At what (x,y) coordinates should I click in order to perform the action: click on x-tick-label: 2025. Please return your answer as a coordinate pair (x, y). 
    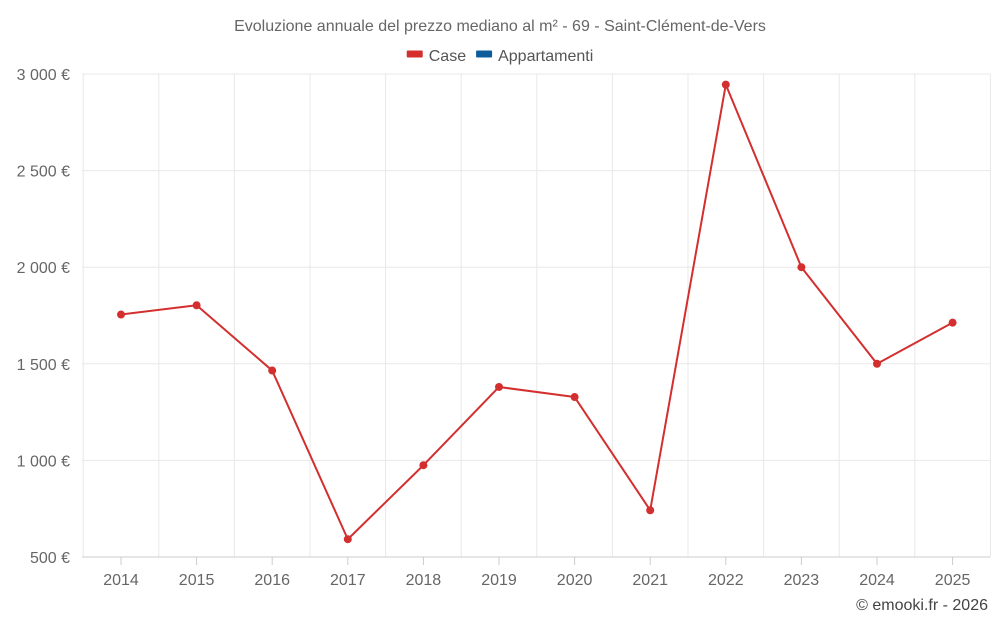
    Looking at the image, I should click on (953, 580).